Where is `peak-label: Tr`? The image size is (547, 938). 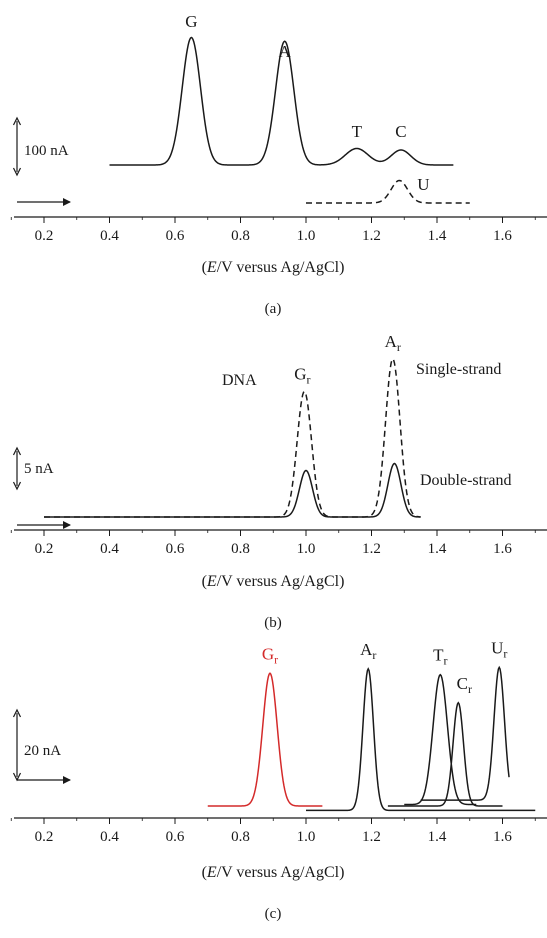
peak-label: Tr is located at coordinates (440, 657).